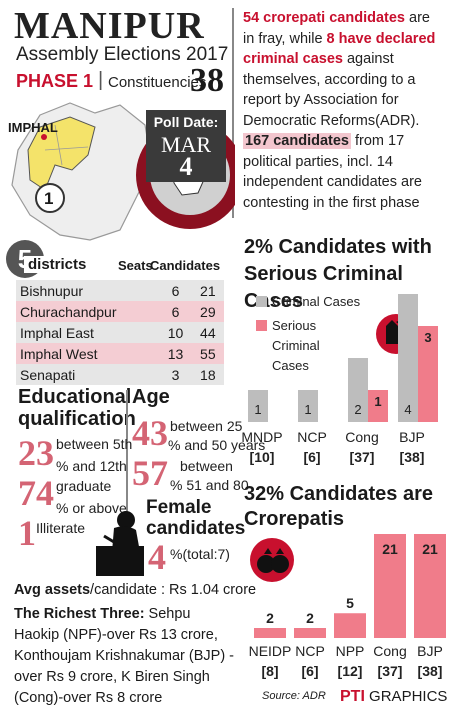 This screenshot has width=450, height=712. Describe the element at coordinates (61, 528) in the screenshot. I see `edu-label-3: Illiterate` at that location.